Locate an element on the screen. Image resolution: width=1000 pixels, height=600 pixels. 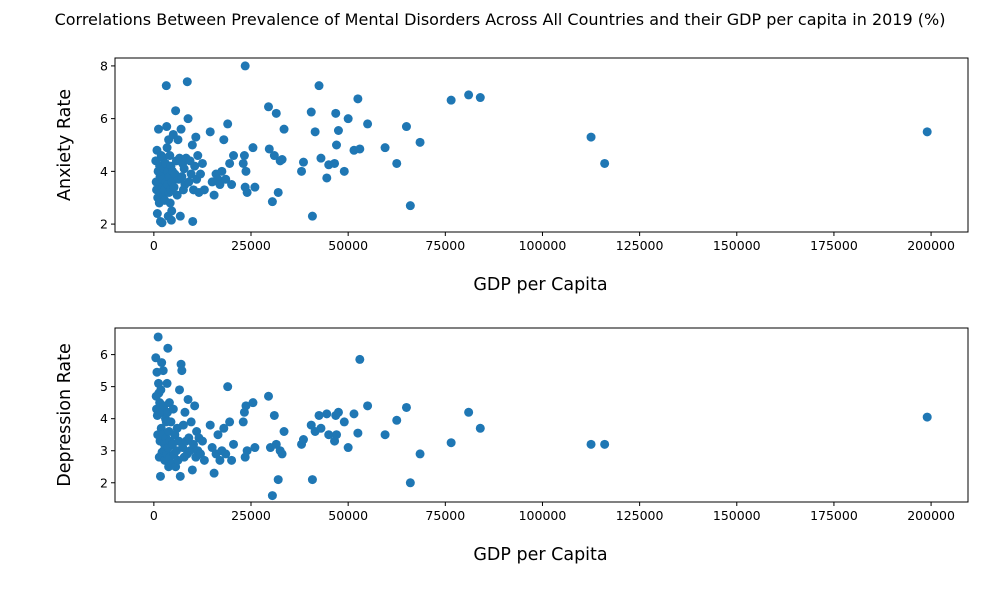
y-tick-label: 6 is located at coordinates (104, 354).